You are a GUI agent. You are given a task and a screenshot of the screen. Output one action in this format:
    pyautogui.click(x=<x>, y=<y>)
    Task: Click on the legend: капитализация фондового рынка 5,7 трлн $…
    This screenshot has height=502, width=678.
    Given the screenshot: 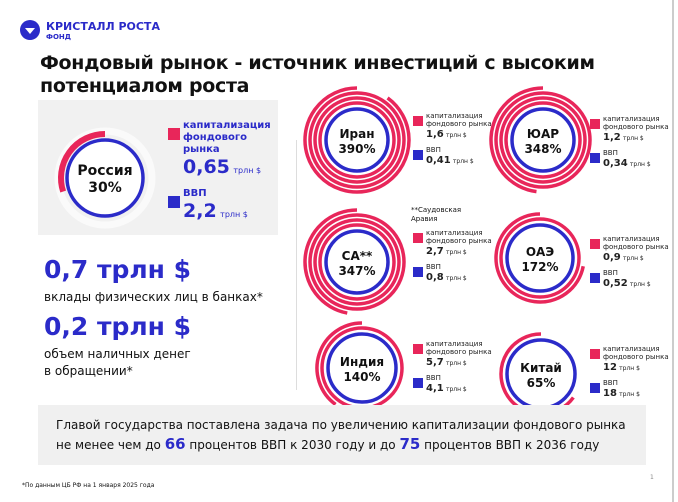 What is the action you would take?
    pyautogui.click(x=454, y=368)
    